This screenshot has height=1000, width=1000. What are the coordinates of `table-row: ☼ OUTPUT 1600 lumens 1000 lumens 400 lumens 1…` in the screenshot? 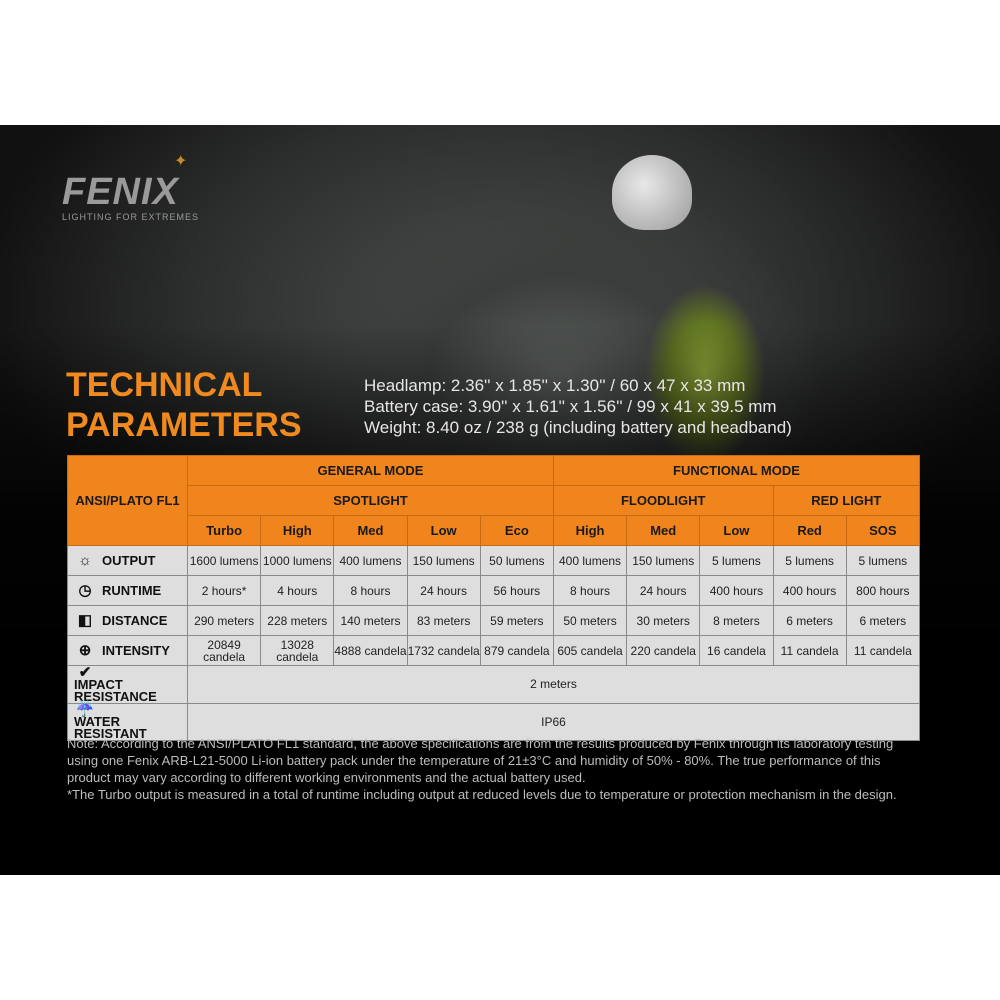 It's located at (494, 560).